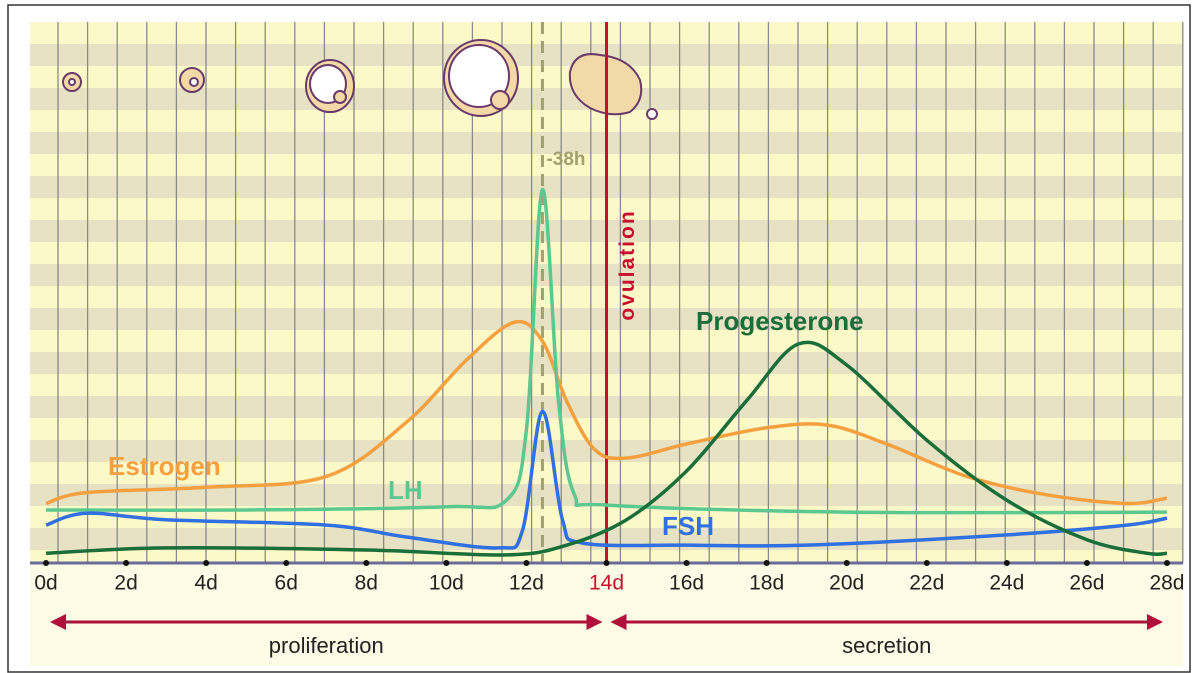 This screenshot has width=1199, height=673. What do you see at coordinates (1166, 583) in the screenshot?
I see `x-tick-label: 28d` at bounding box center [1166, 583].